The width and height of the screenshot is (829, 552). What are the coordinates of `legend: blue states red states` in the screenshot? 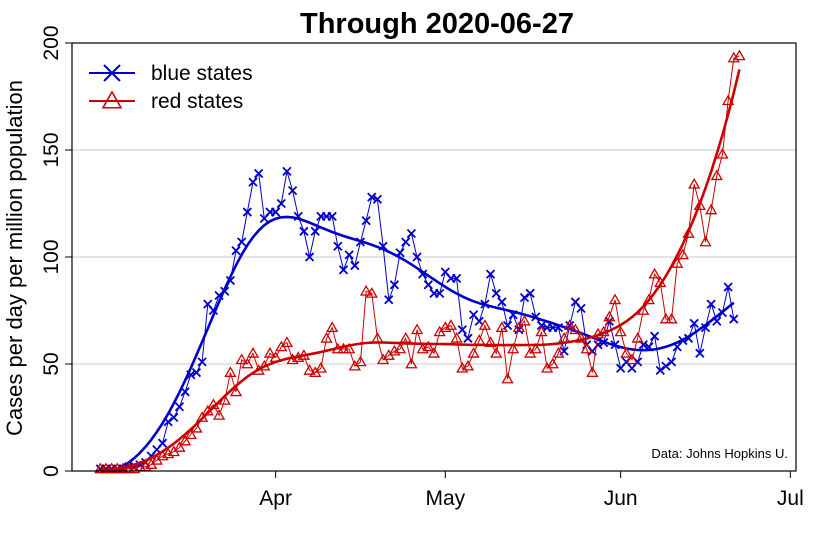 It's located at (171, 87).